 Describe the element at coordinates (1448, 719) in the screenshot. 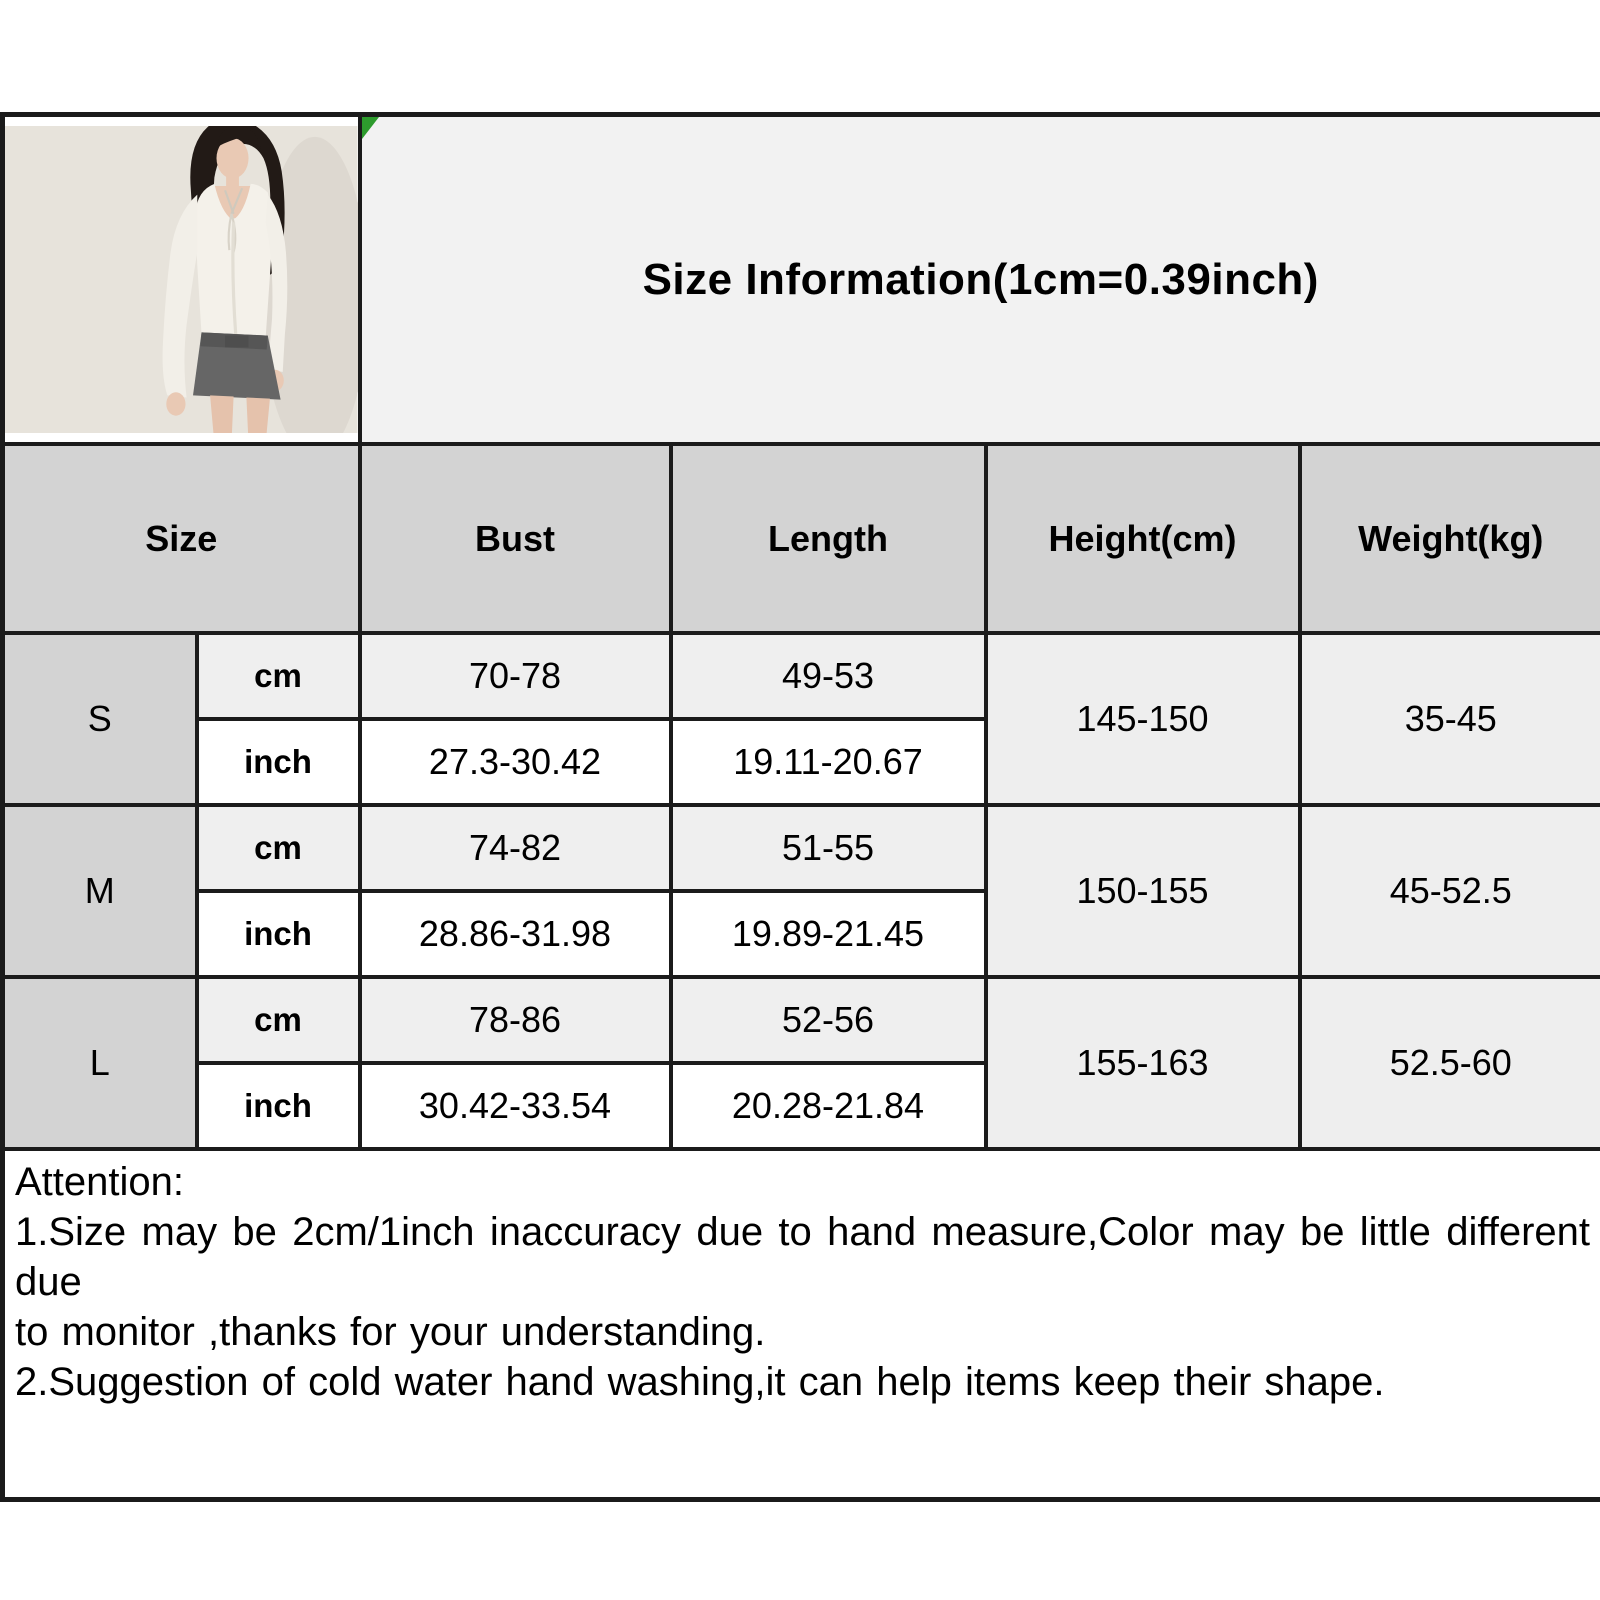

I see `weight-value: 35-45` at that location.